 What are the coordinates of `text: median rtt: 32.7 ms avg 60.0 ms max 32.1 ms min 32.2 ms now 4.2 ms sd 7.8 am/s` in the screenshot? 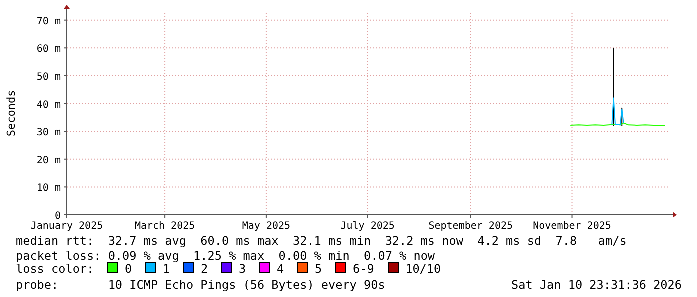 It's located at (321, 241).